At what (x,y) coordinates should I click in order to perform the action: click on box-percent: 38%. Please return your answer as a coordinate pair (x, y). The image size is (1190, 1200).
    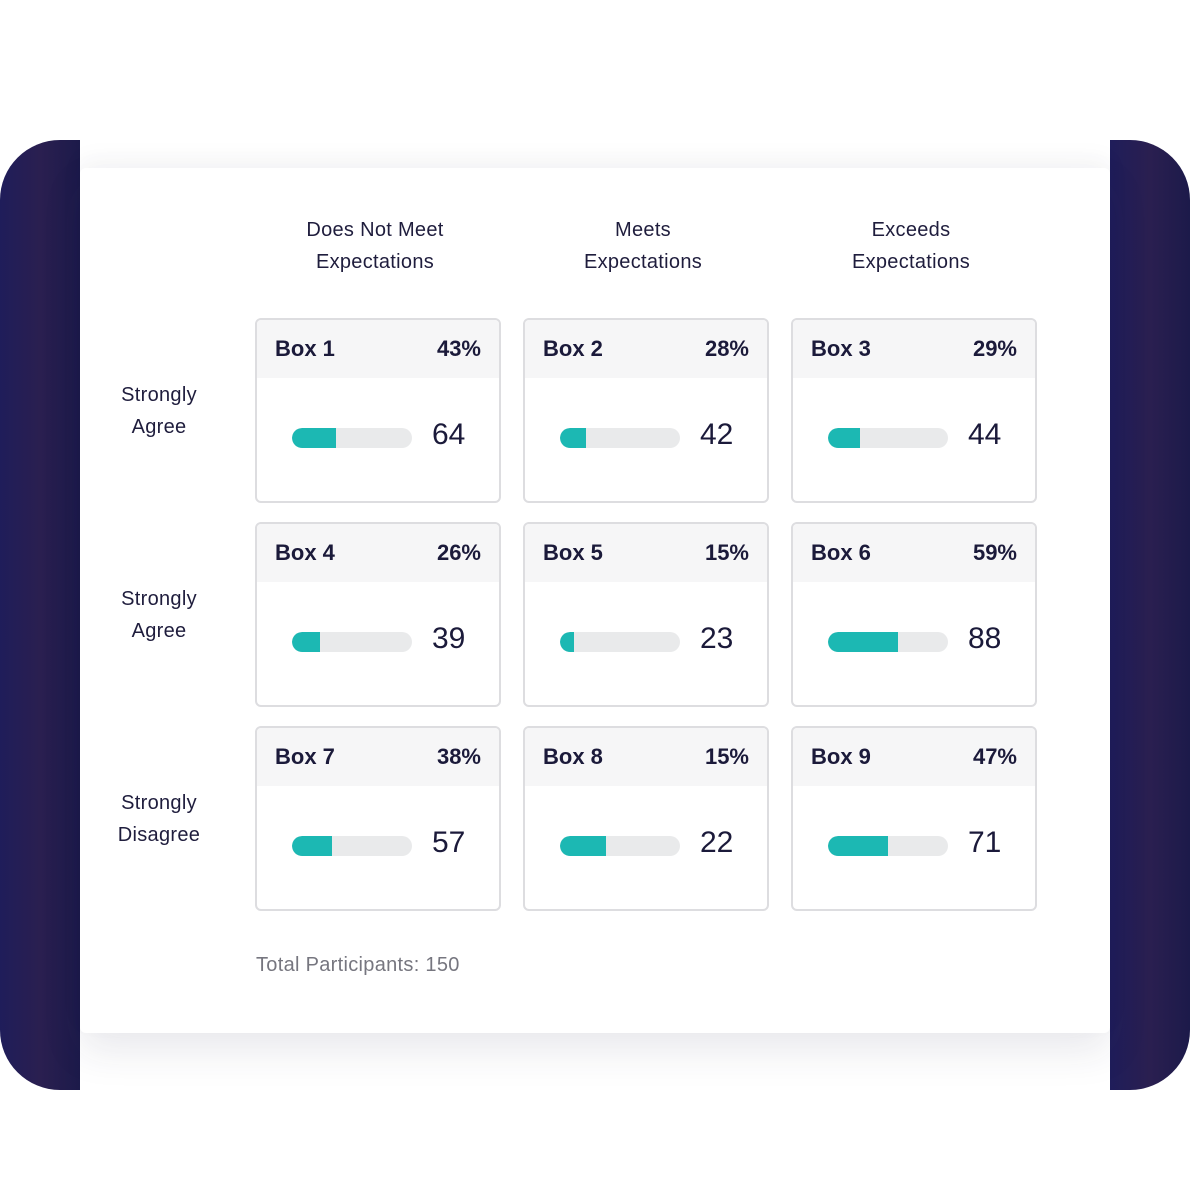
    Looking at the image, I should click on (458, 756).